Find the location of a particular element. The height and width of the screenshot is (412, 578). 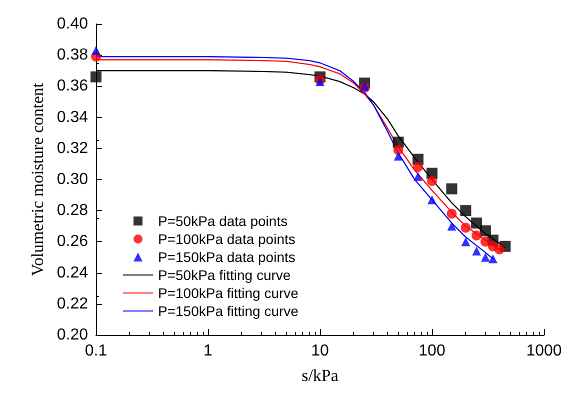

y-tick-label: 0.24 is located at coordinates (72, 273).